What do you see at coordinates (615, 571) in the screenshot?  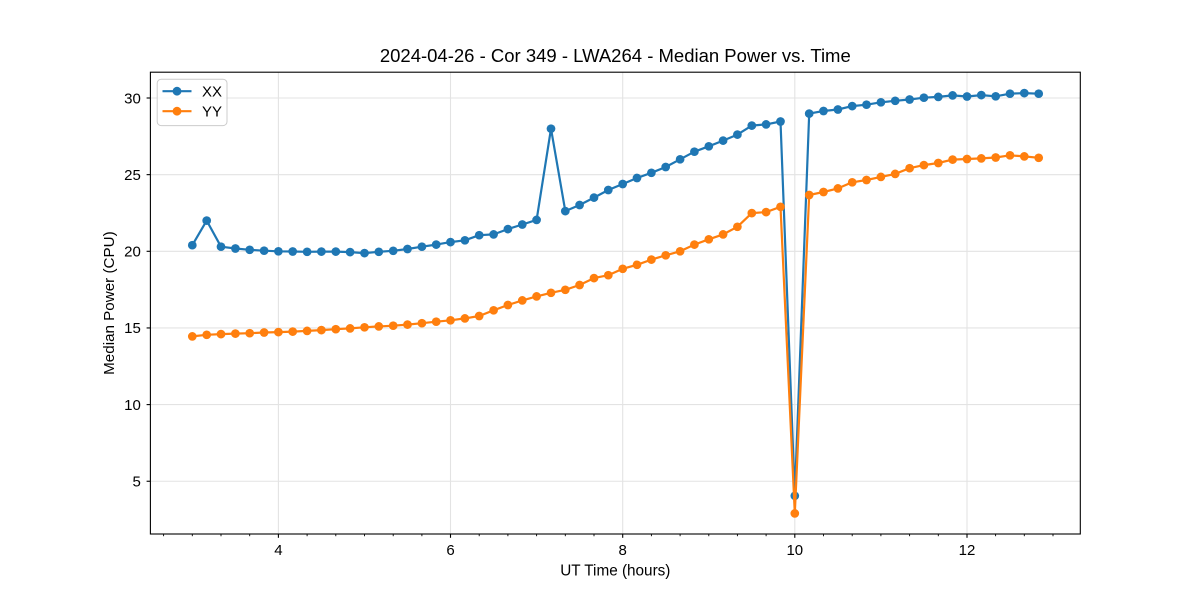 I see `svg-text: UT Time (hours)` at bounding box center [615, 571].